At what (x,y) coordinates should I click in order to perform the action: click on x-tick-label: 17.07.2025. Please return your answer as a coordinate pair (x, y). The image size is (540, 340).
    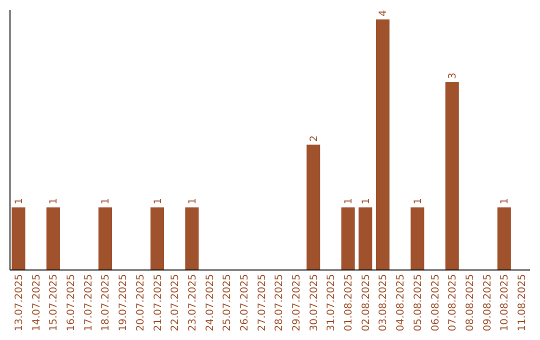
    Looking at the image, I should click on (88, 303).